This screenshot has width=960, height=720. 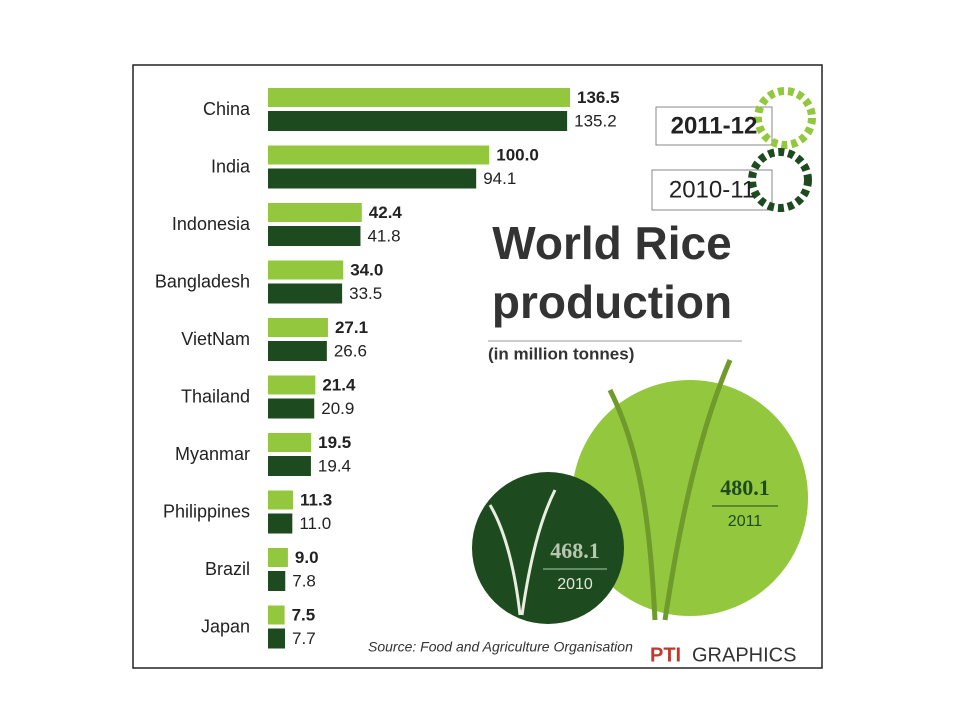 What do you see at coordinates (517, 154) in the screenshot?
I see `value-label: 100.0` at bounding box center [517, 154].